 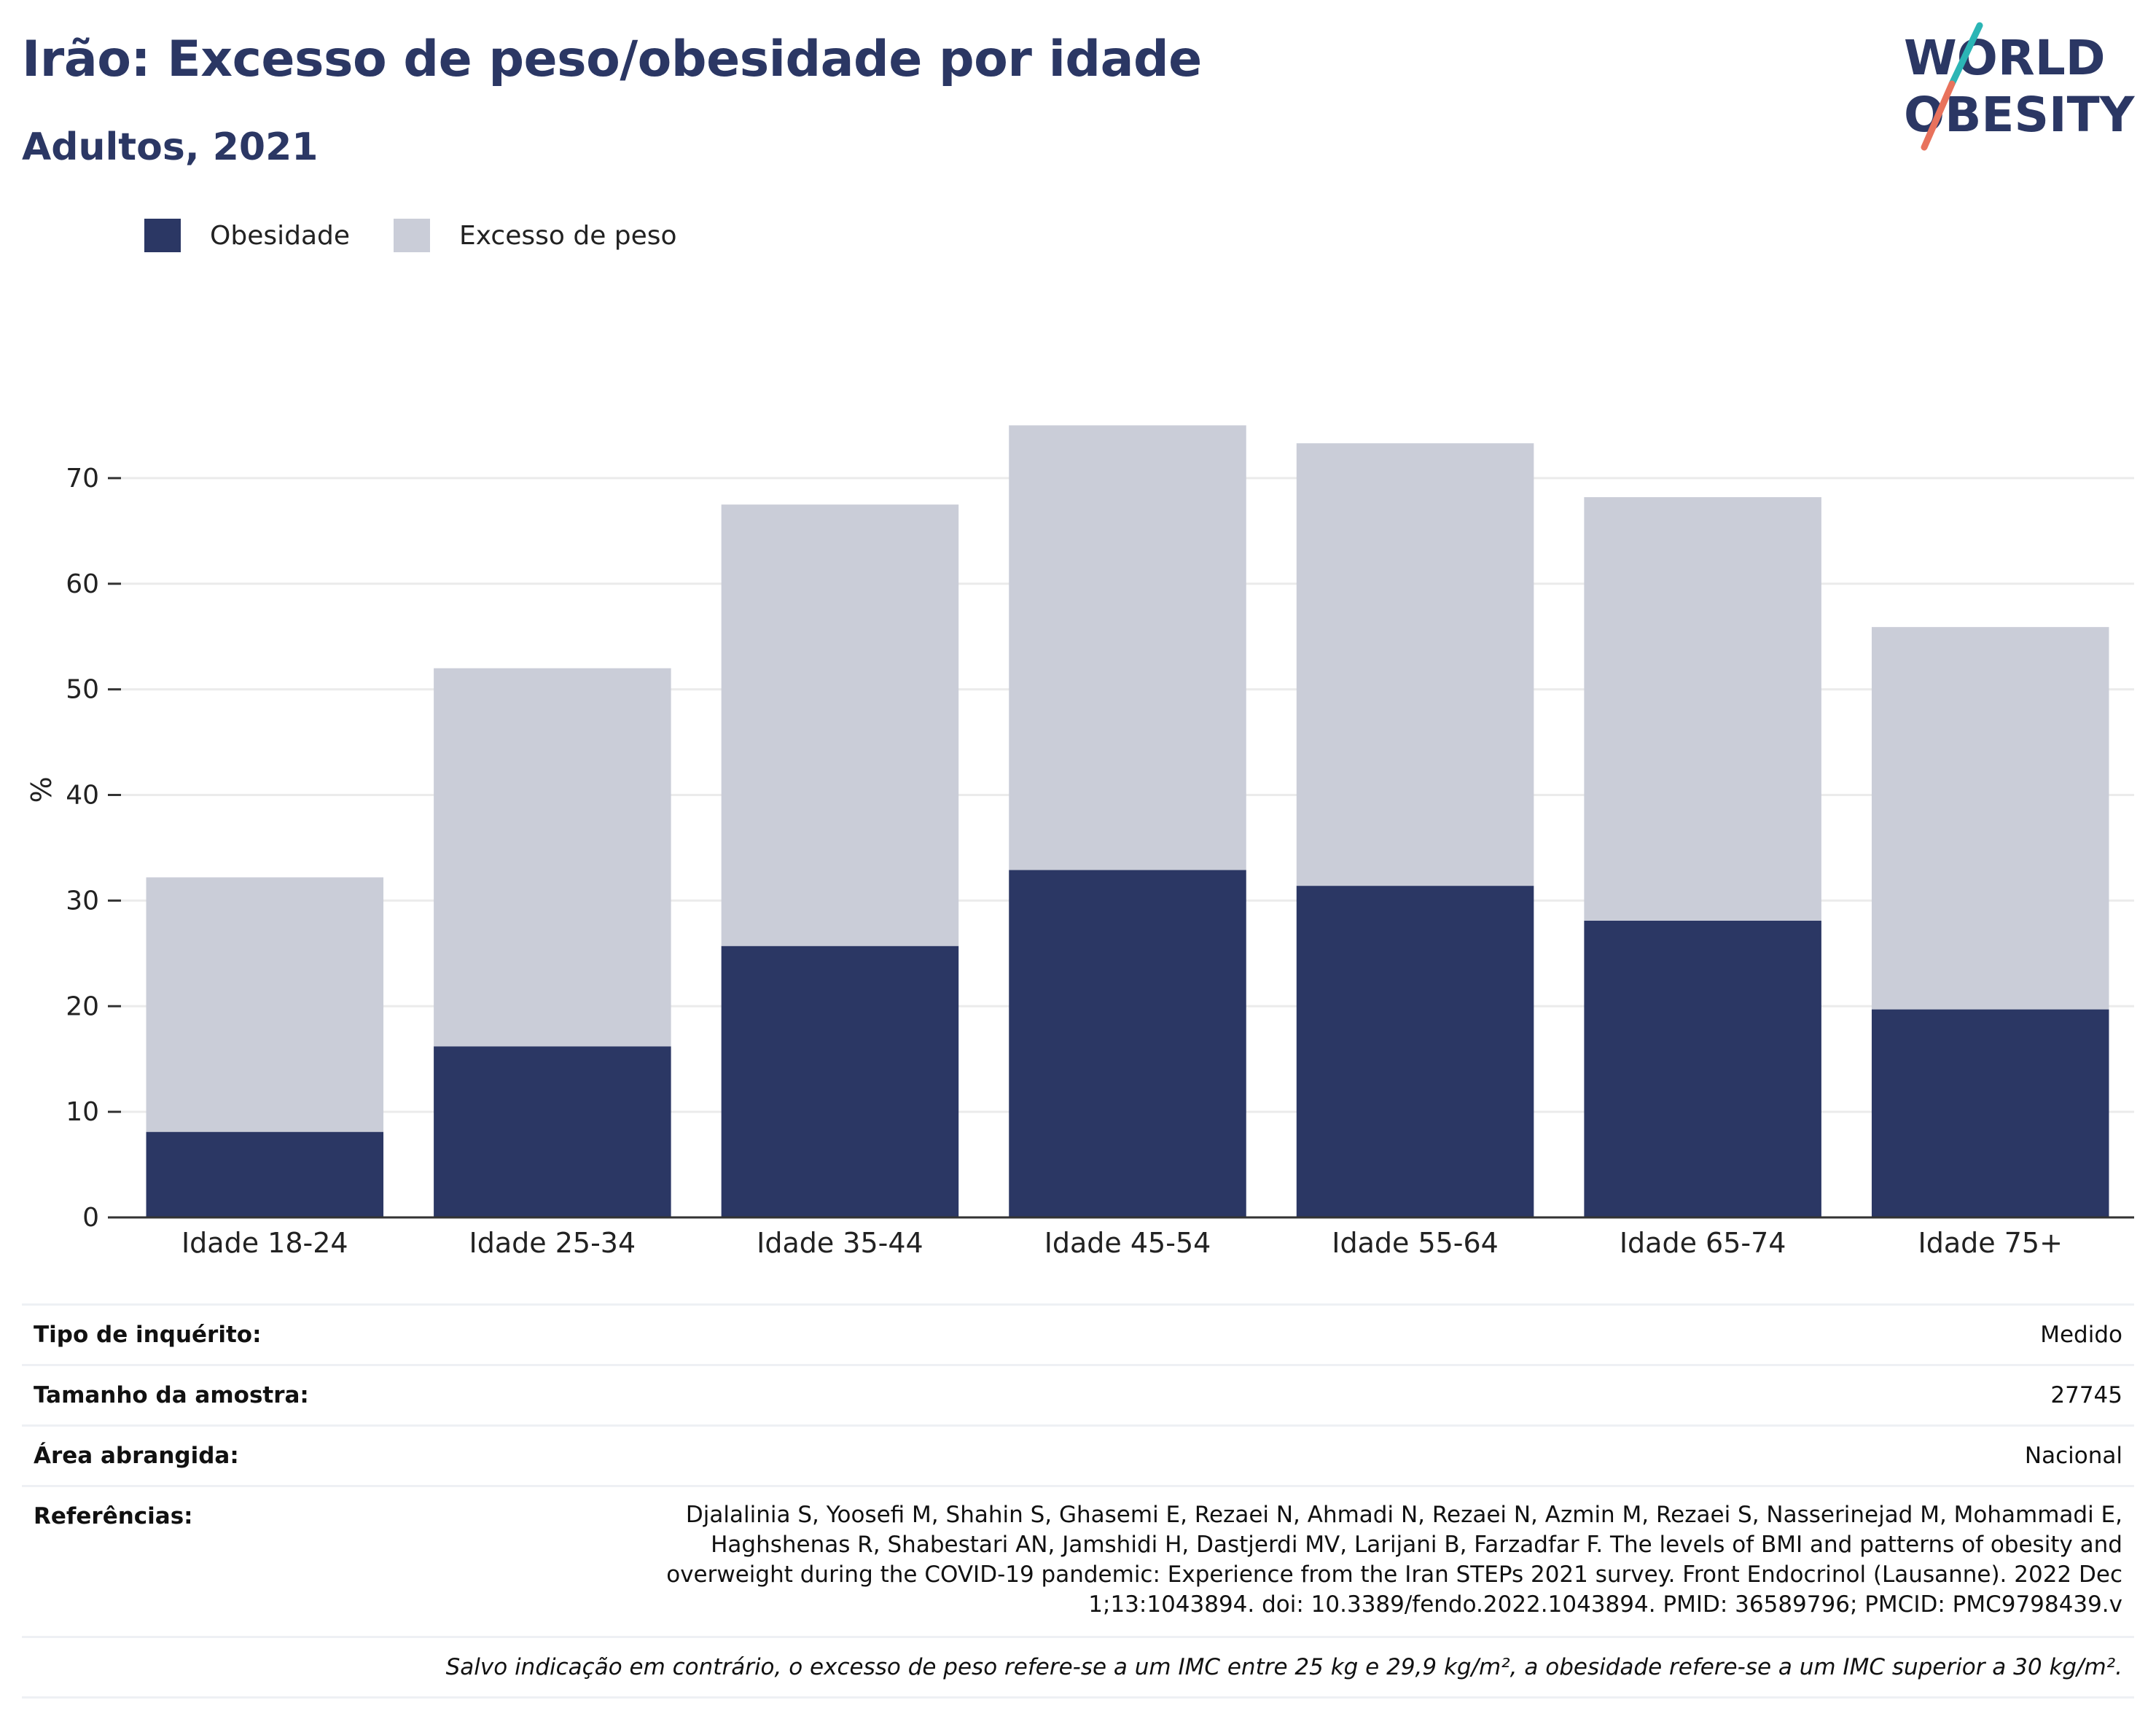 What do you see at coordinates (264, 1243) in the screenshot?
I see `x-tick-label: Idade 18-24` at bounding box center [264, 1243].